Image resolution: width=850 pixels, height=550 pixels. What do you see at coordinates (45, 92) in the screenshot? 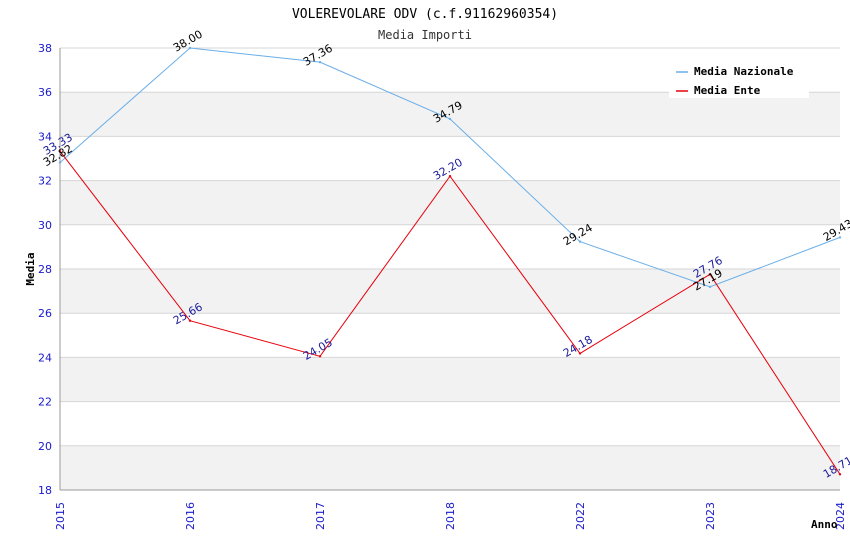
I see `y-tick-label: 36` at bounding box center [45, 92].